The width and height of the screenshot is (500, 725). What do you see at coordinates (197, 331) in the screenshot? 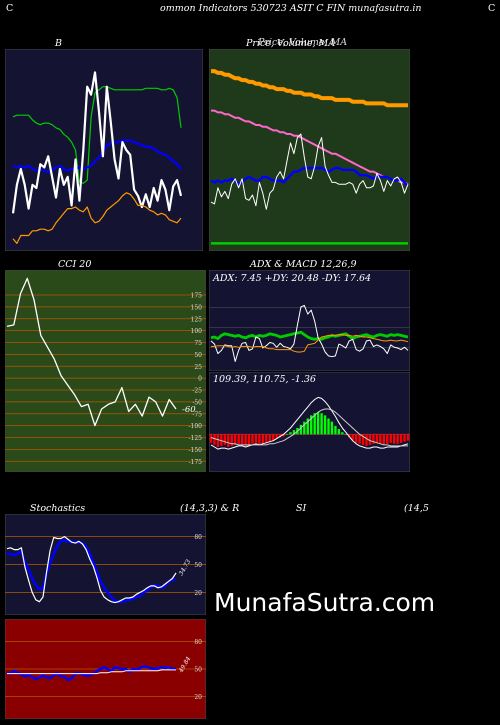
I see `cci-tick-label: 100` at bounding box center [197, 331].